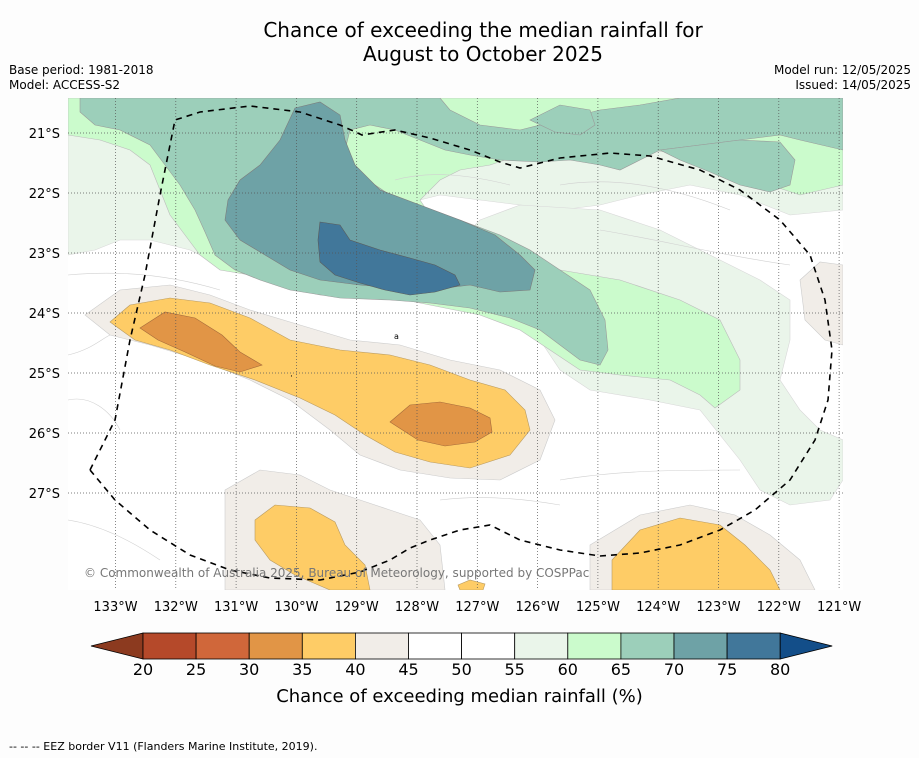 This screenshot has width=919, height=758. I want to click on issued-date: Issued: 14/05/2025, so click(853, 85).